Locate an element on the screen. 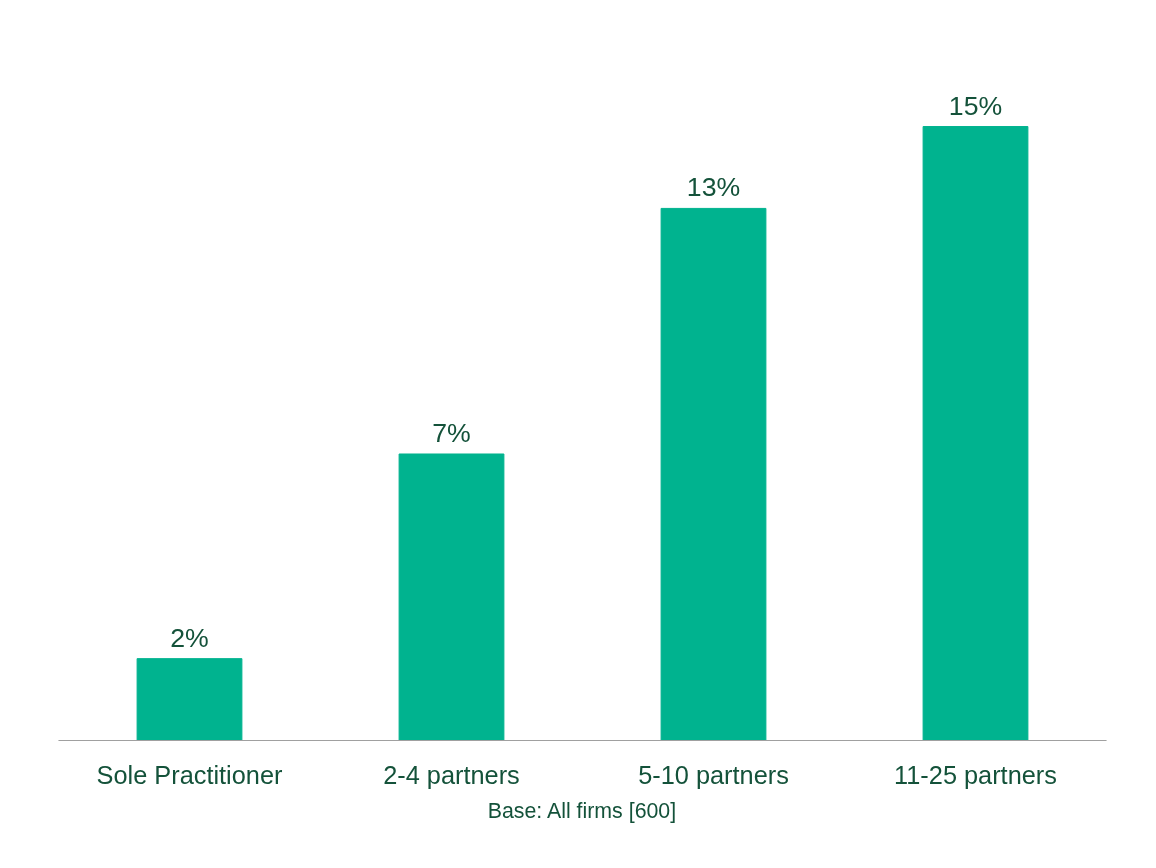  x-tick-label: 2-4 partners is located at coordinates (451, 774).